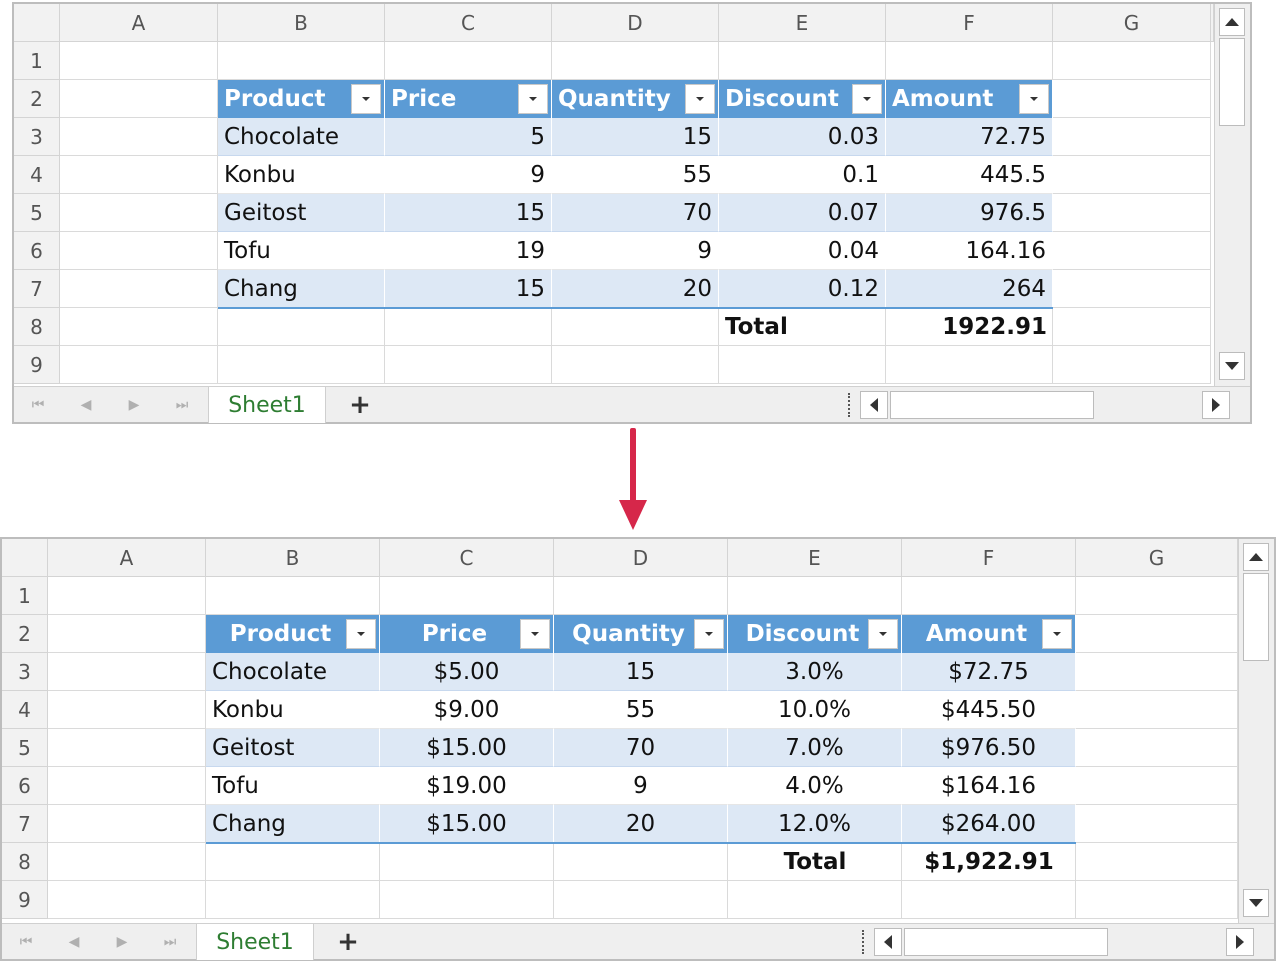  What do you see at coordinates (1232, 22) in the screenshot?
I see `scroll-up-icon` at bounding box center [1232, 22].